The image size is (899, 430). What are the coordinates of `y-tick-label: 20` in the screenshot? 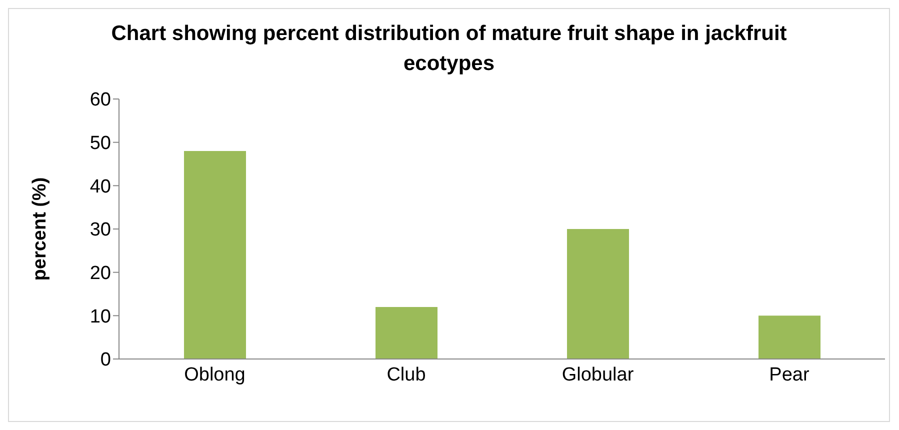 It's located at (100, 273).